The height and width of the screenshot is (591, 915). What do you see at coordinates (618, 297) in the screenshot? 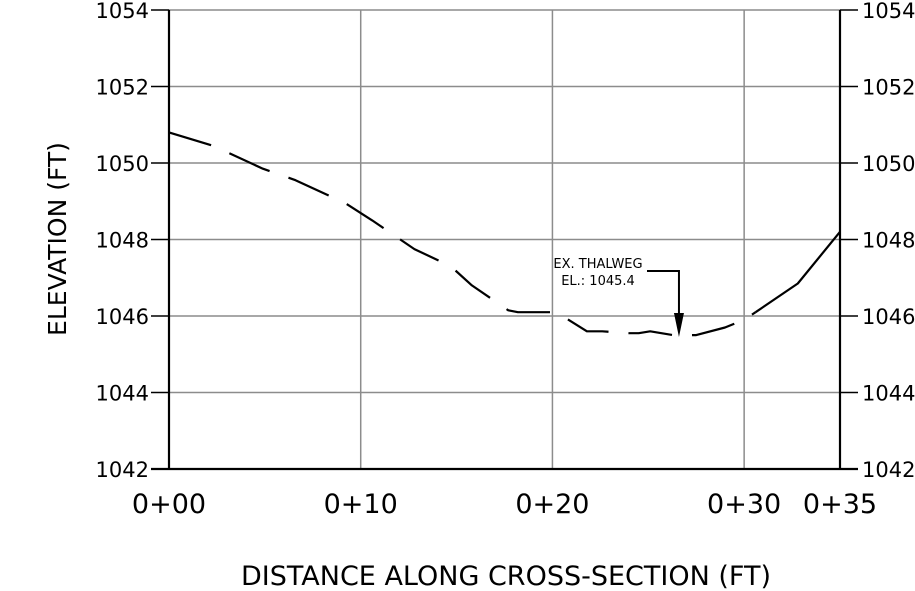
I see `thalweg-annotation: EX. THALWEG EL.: 1045.4` at bounding box center [618, 297].